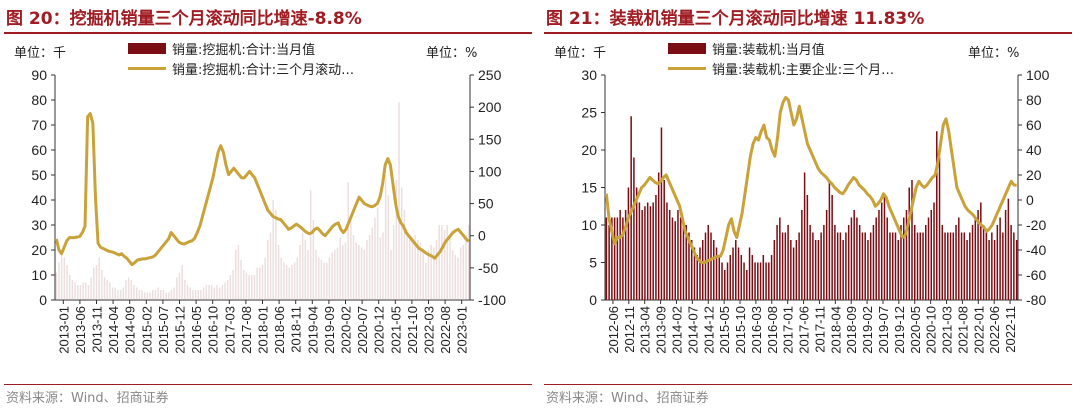  I want to click on x-tick-label: 2020-07, so click(362, 330).